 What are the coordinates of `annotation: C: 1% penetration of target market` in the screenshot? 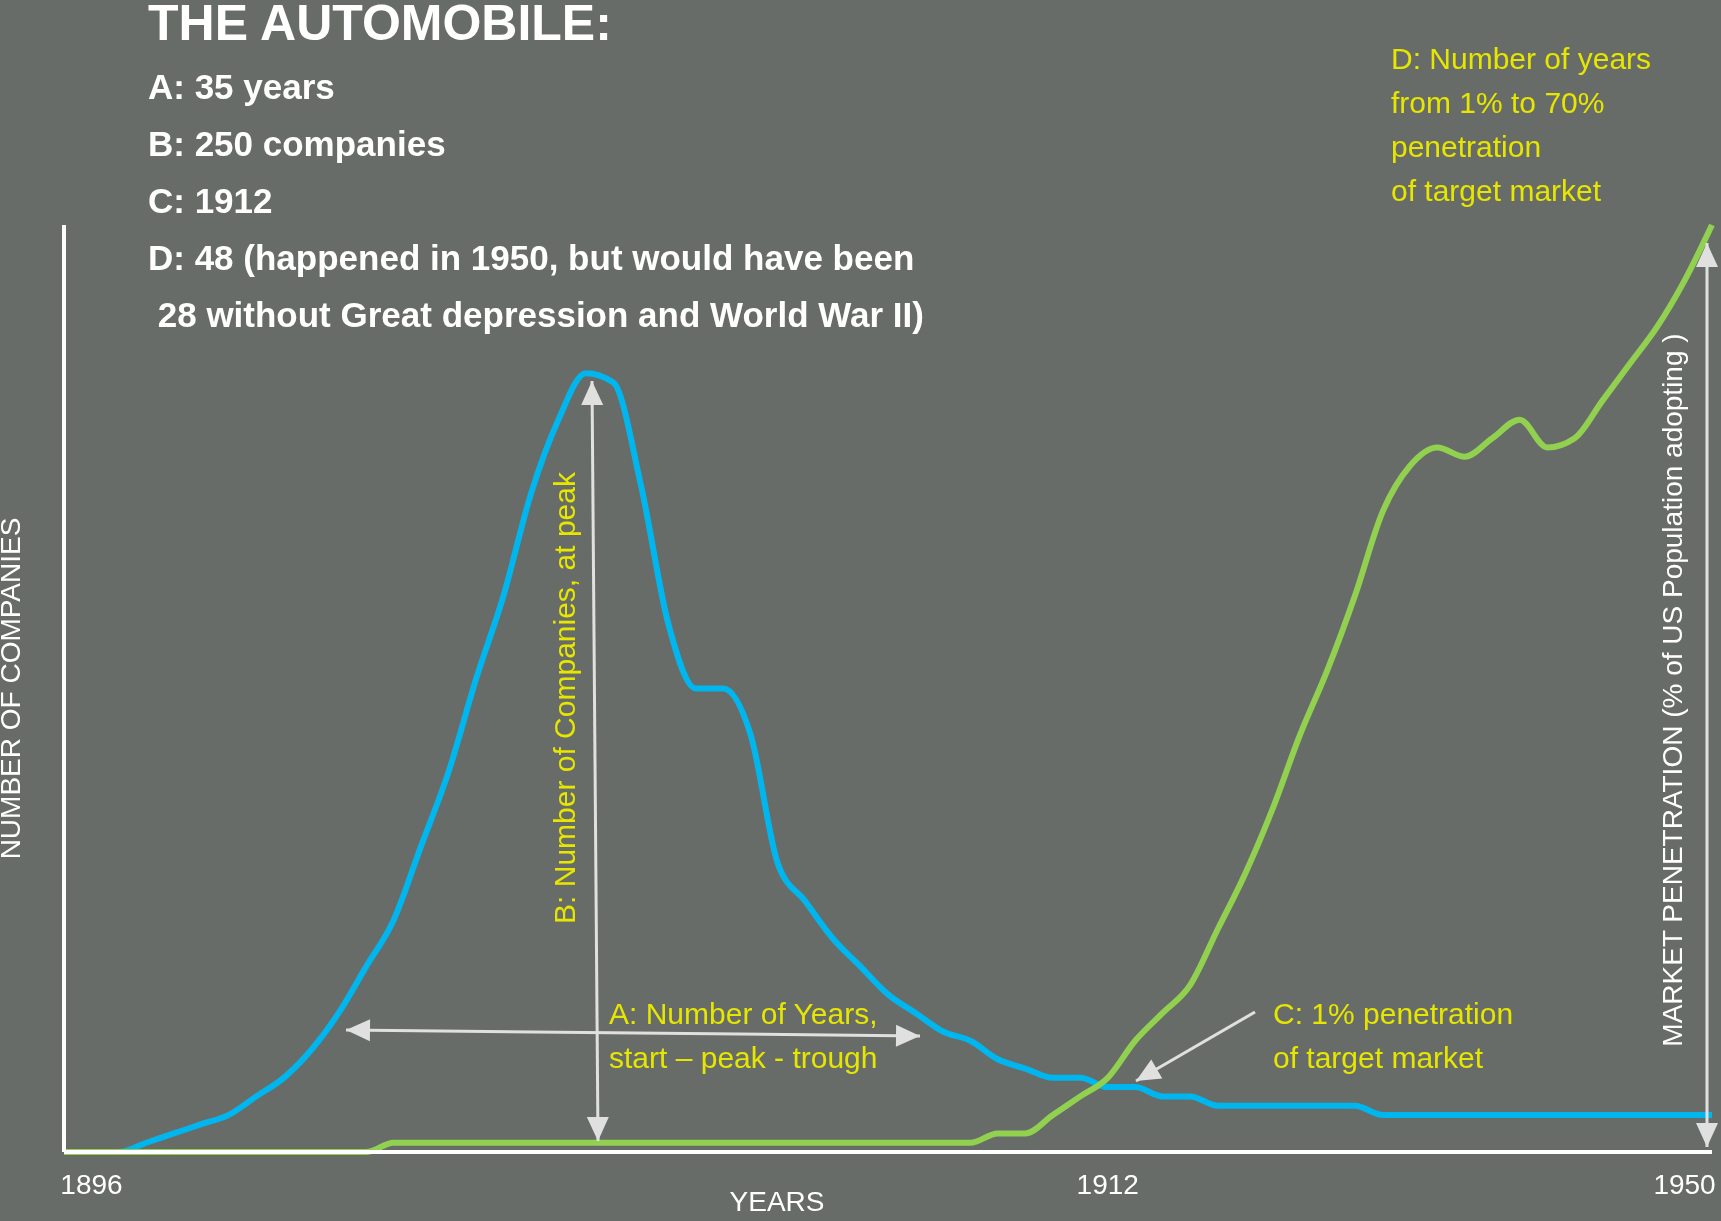 It's located at (1393, 1035).